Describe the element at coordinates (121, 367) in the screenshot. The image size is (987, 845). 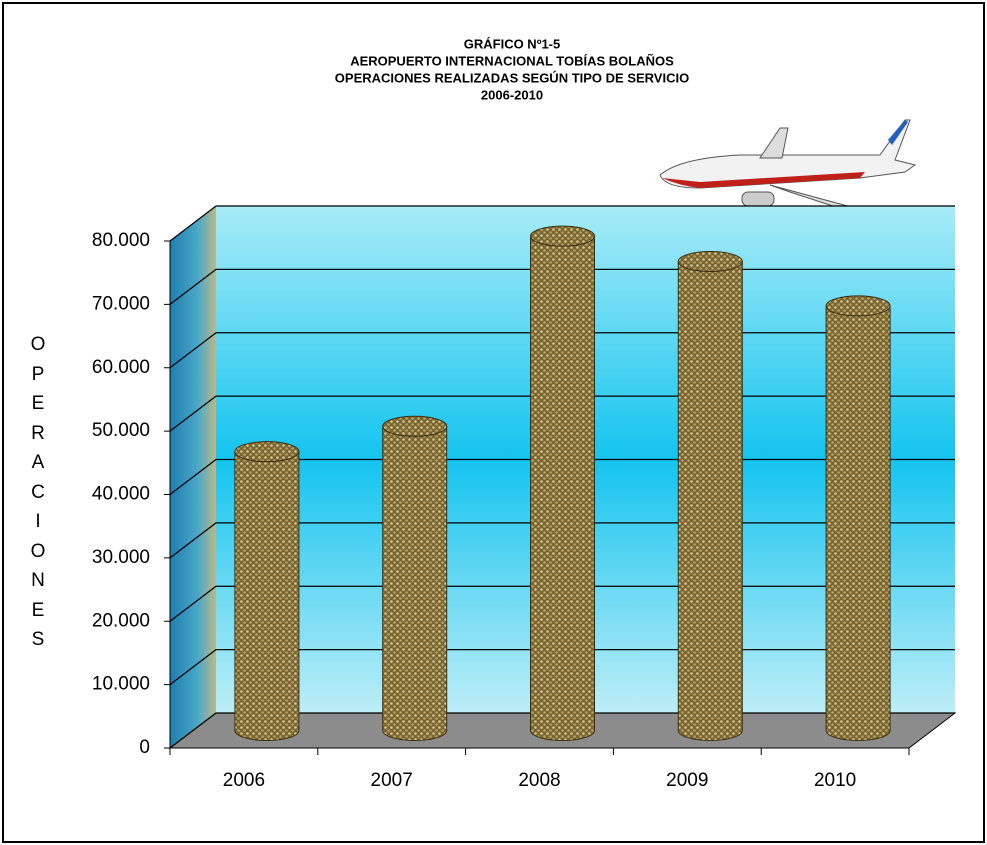
I see `y-tick-label: 60.000` at that location.